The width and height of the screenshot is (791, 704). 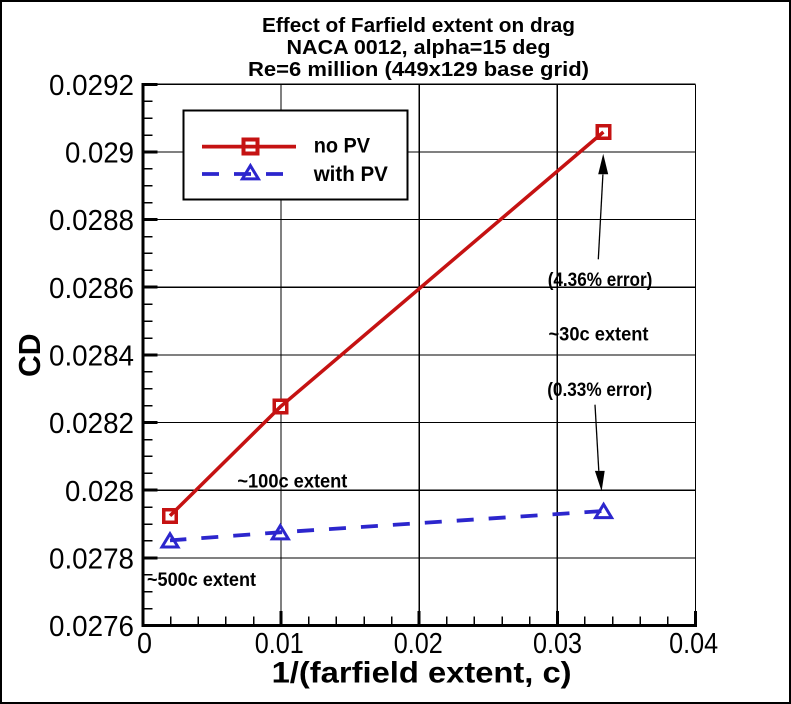 I want to click on svg-text: CD, so click(x=29, y=356).